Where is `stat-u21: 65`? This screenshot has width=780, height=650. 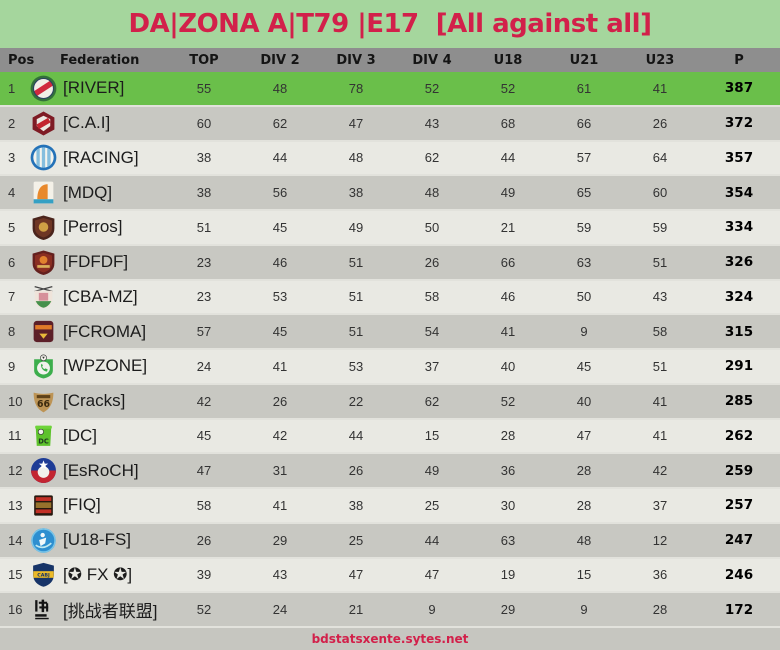
stat-u21: 65 is located at coordinates (584, 193).